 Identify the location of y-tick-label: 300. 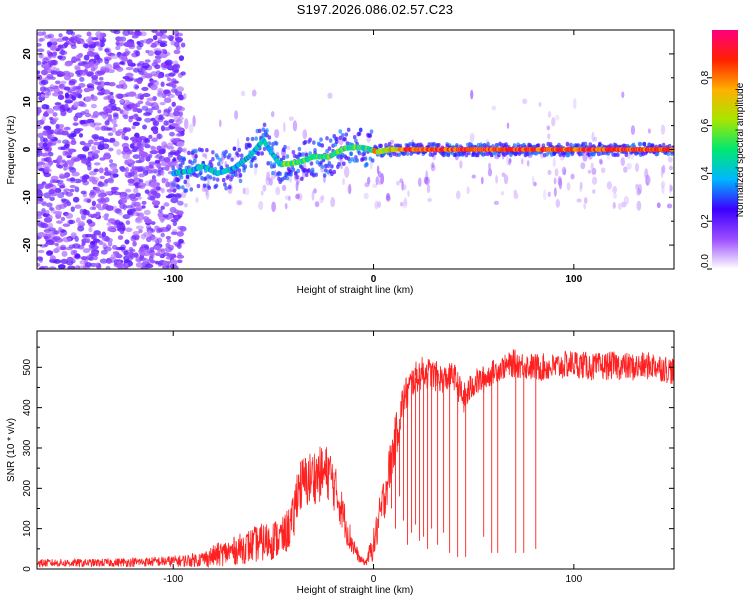
(27, 447).